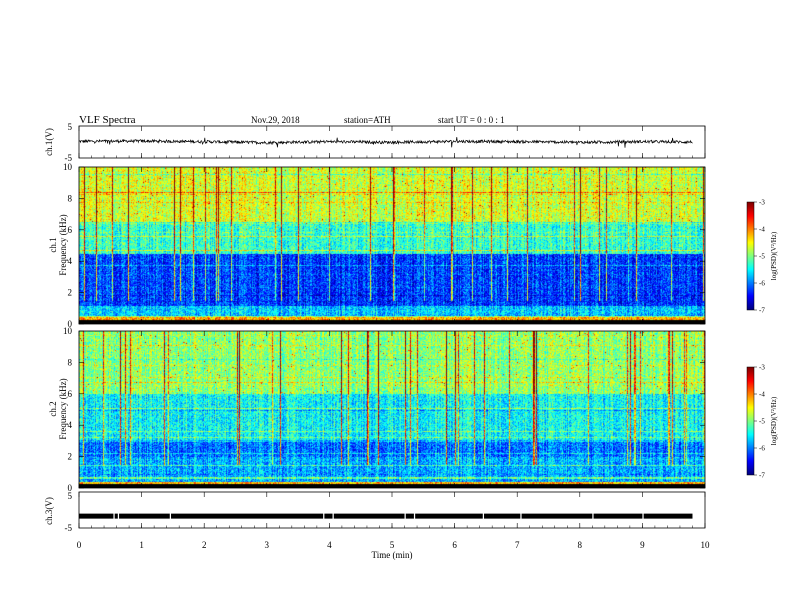  What do you see at coordinates (762, 395) in the screenshot?
I see `ch2-colorbar-tick-label: -4` at bounding box center [762, 395].